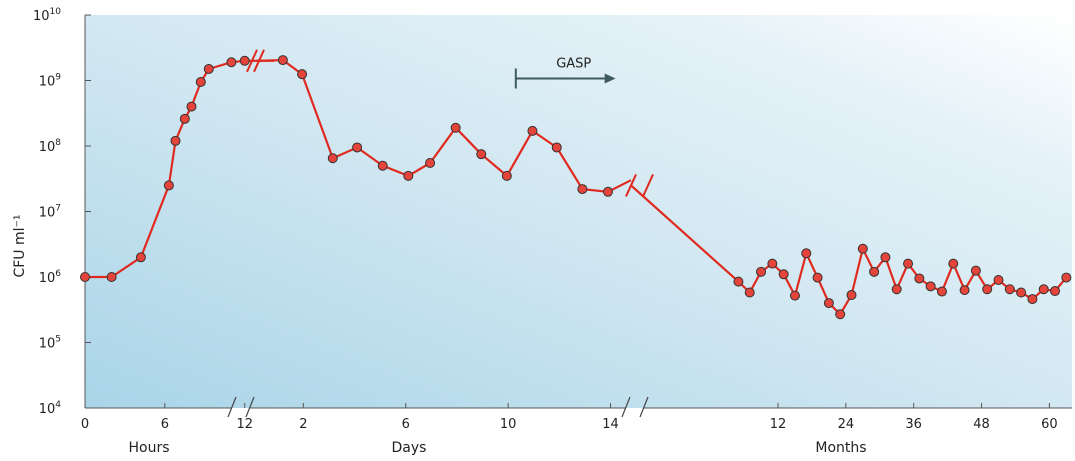 This screenshot has width=1075, height=461. What do you see at coordinates (981, 424) in the screenshot?
I see `x-tick-label: 48` at bounding box center [981, 424].